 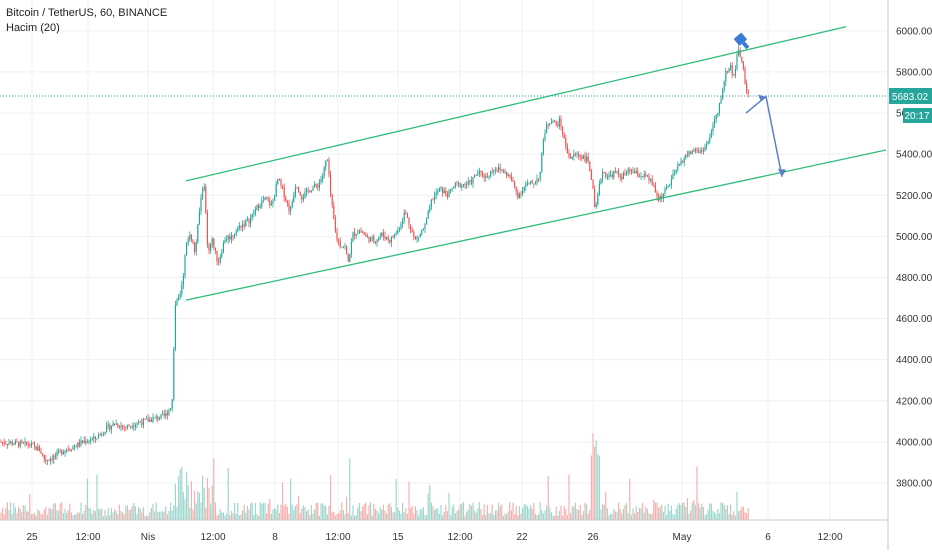 I want to click on symbol-title: Bitcoin / TetherUS, 60, BINANCE, so click(x=87, y=13).